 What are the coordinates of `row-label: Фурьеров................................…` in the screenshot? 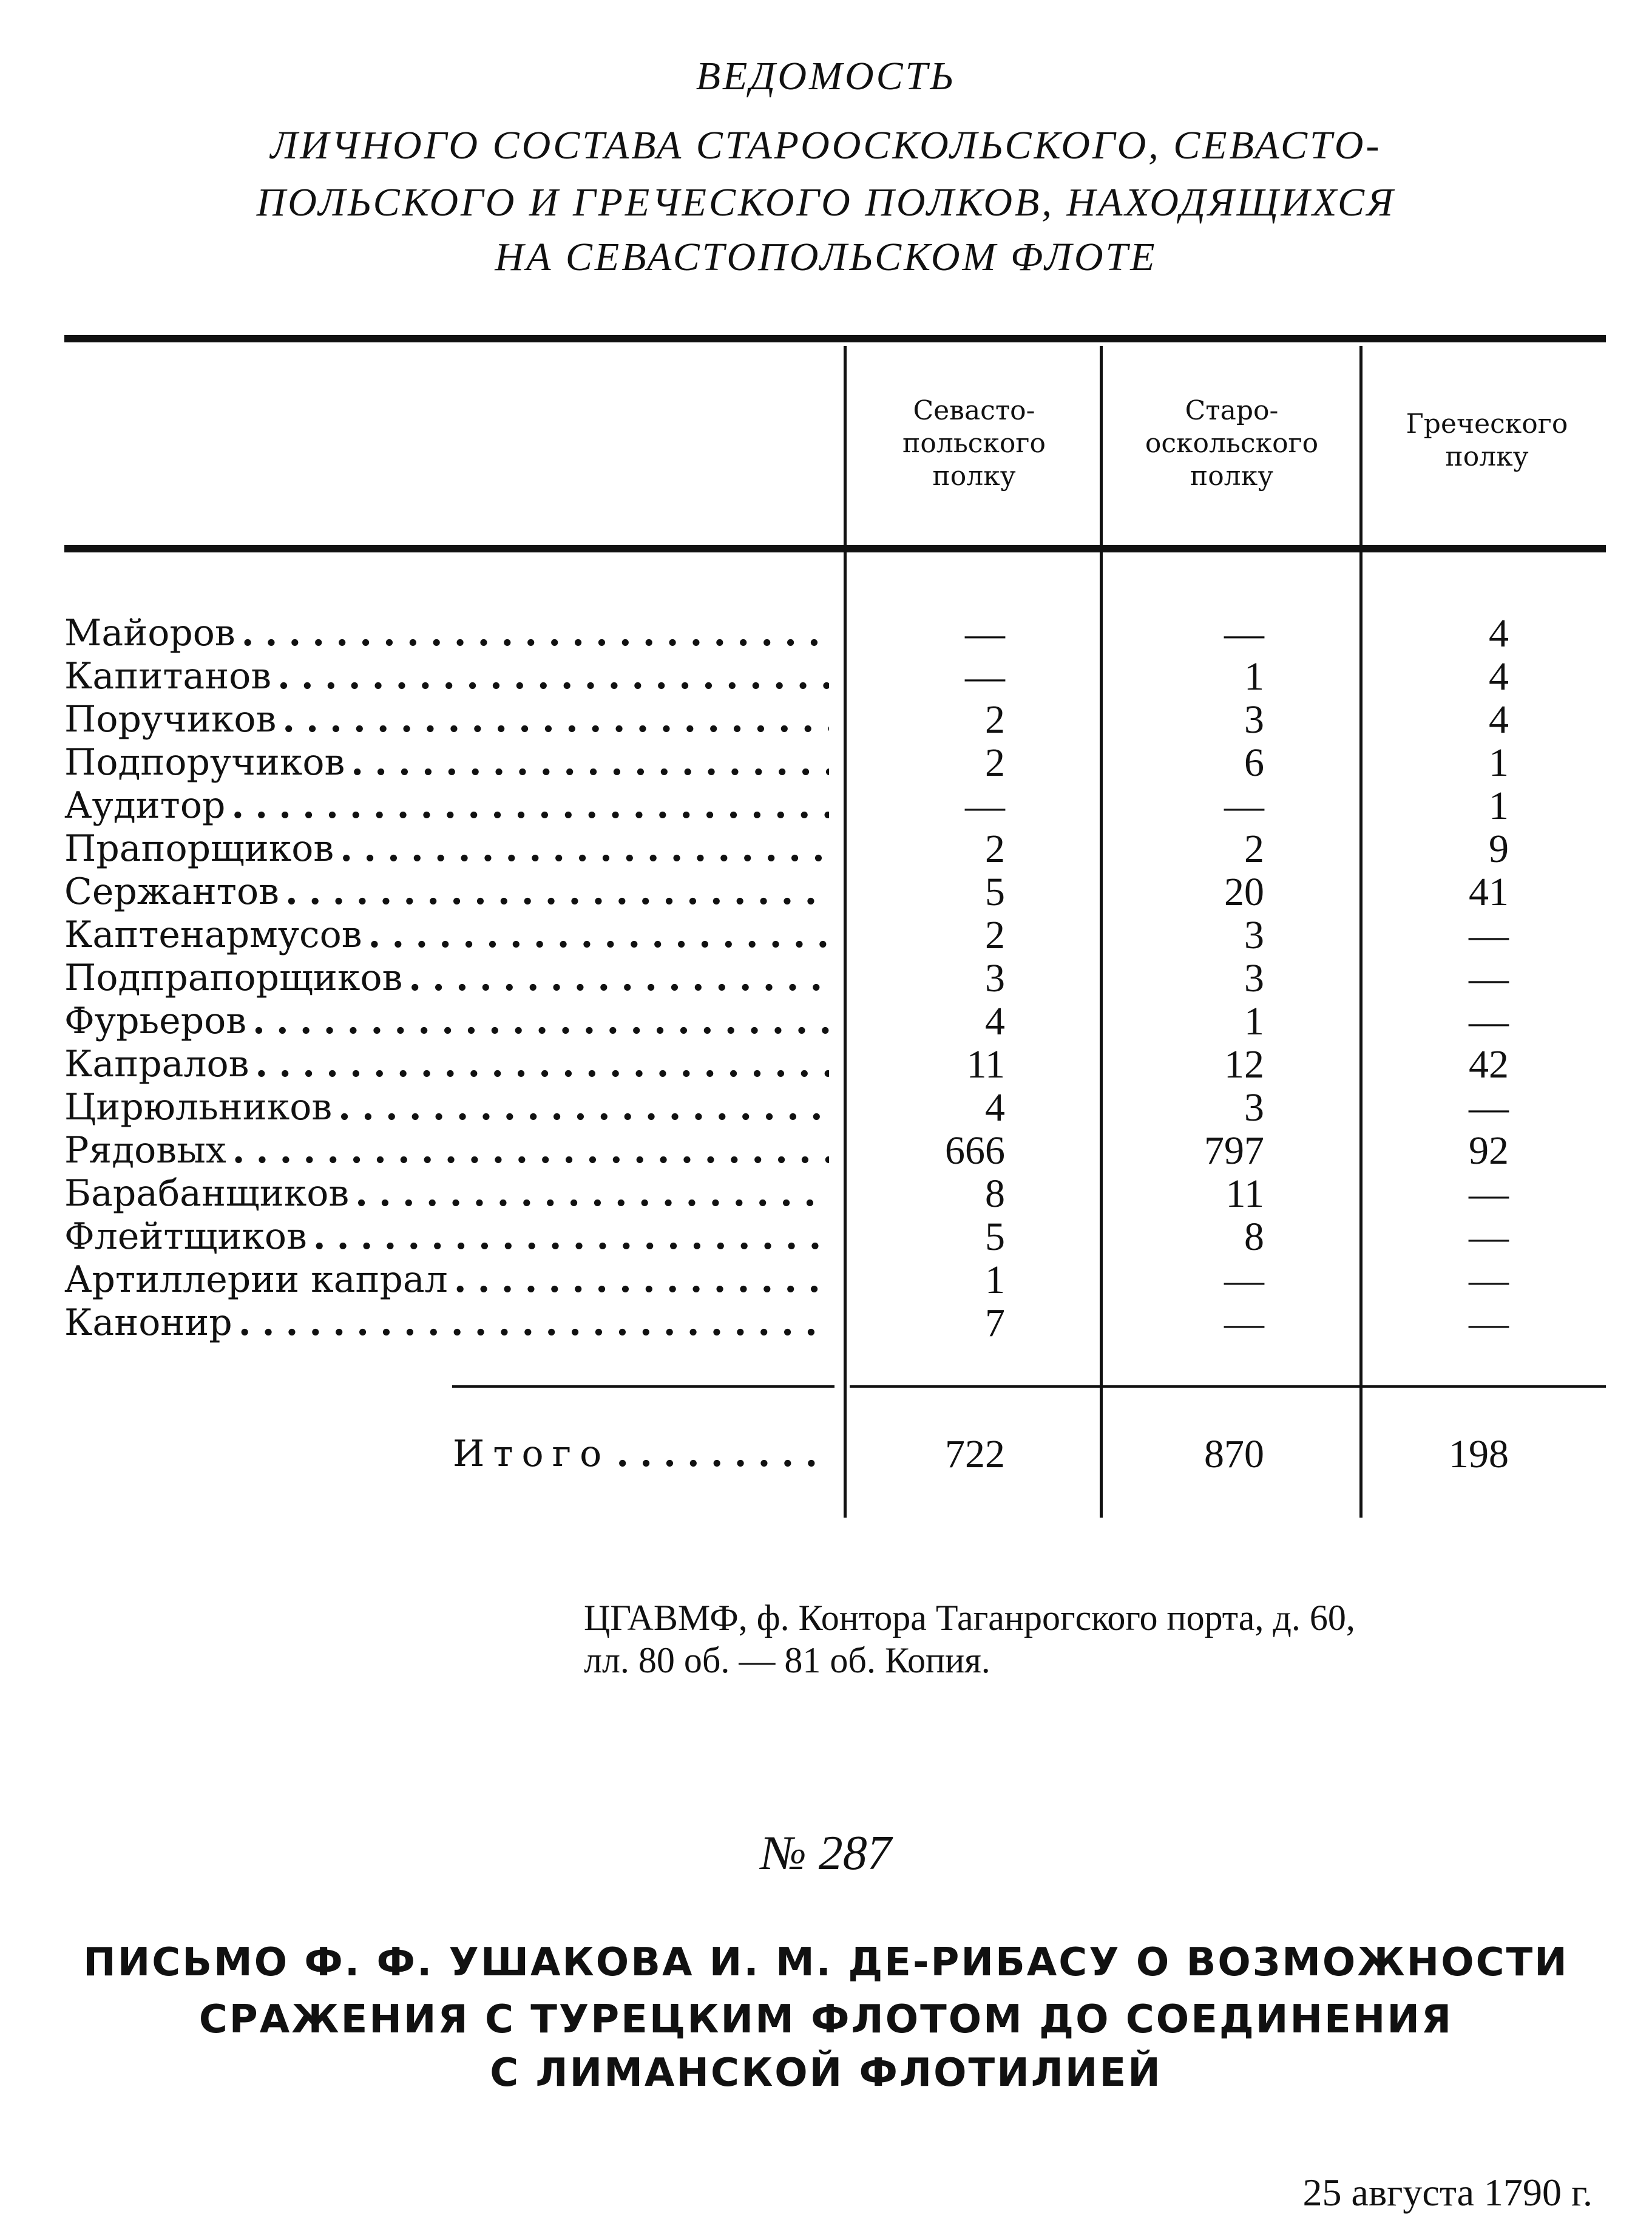 It's located at (447, 1021).